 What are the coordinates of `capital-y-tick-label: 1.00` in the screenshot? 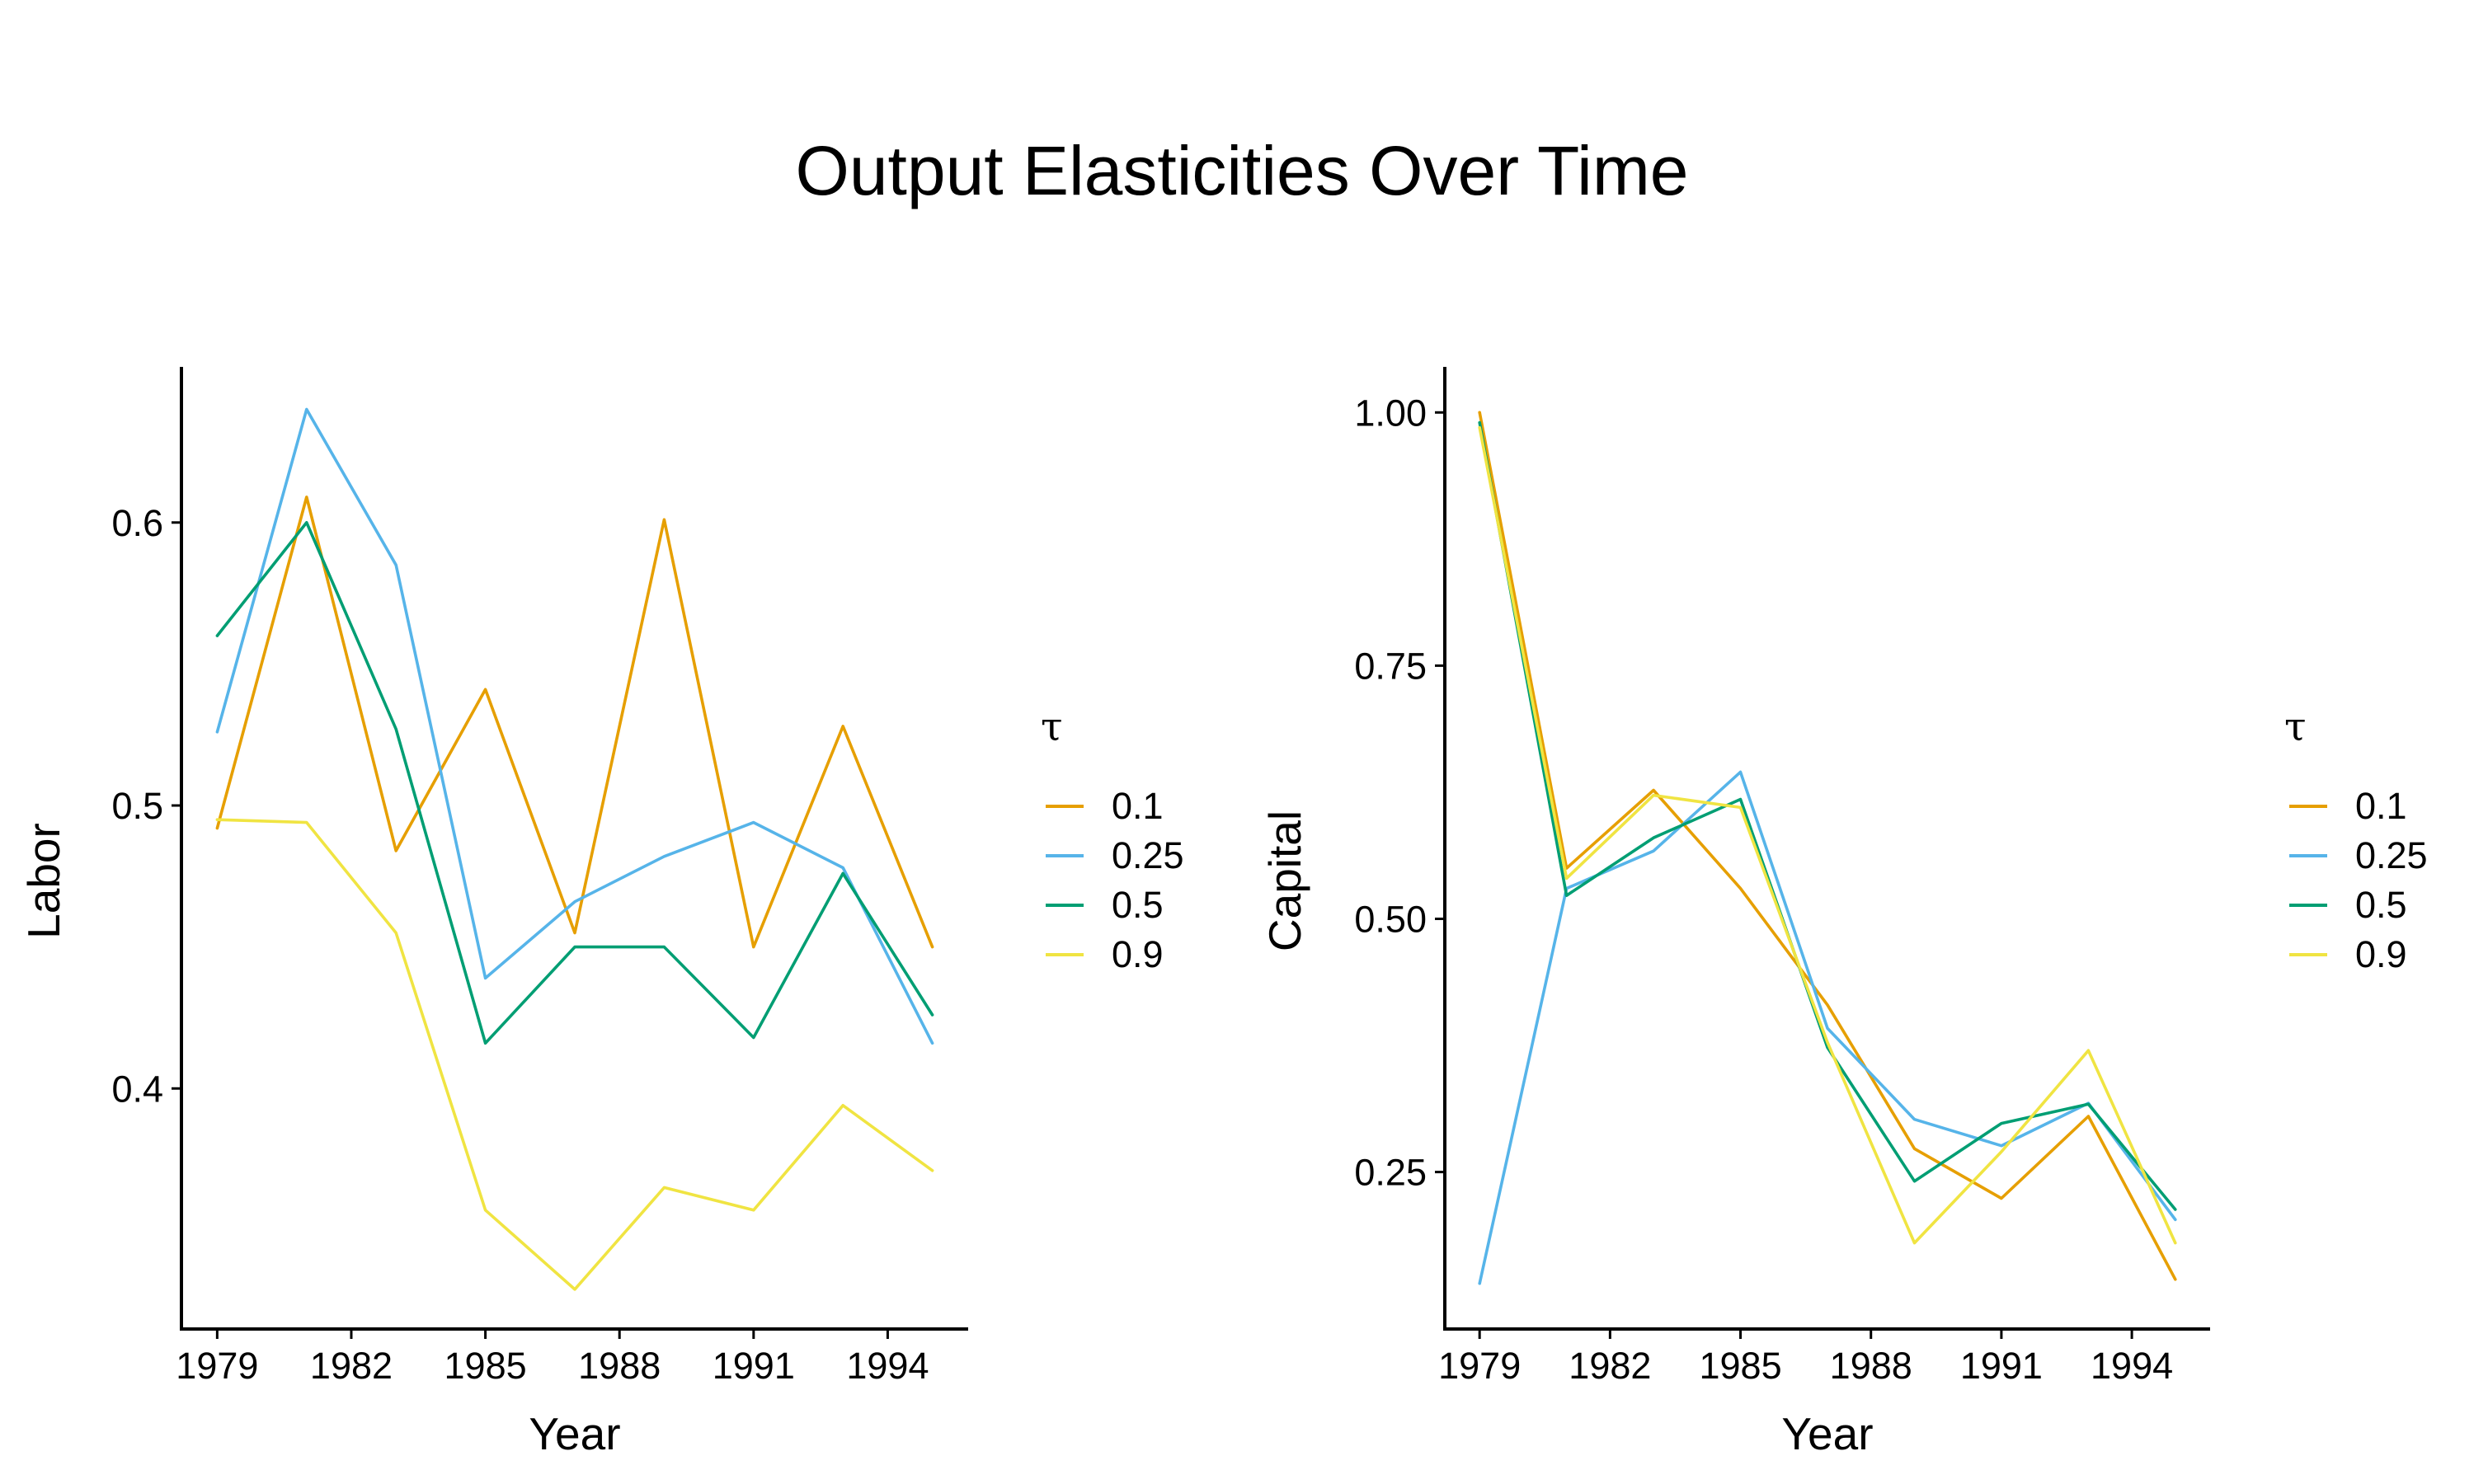 It's located at (1390, 413).